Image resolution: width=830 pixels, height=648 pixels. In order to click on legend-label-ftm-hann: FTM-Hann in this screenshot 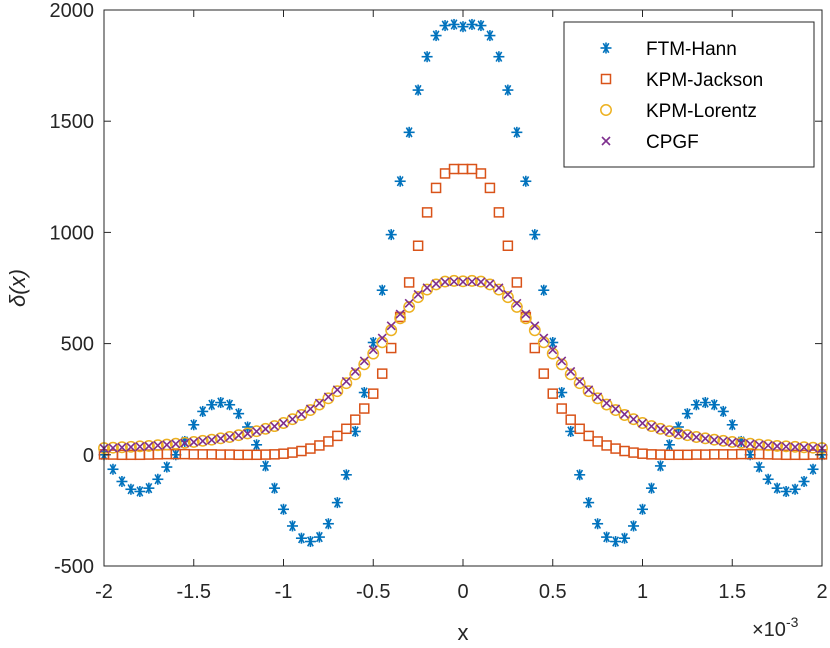, I will do `click(691, 49)`.